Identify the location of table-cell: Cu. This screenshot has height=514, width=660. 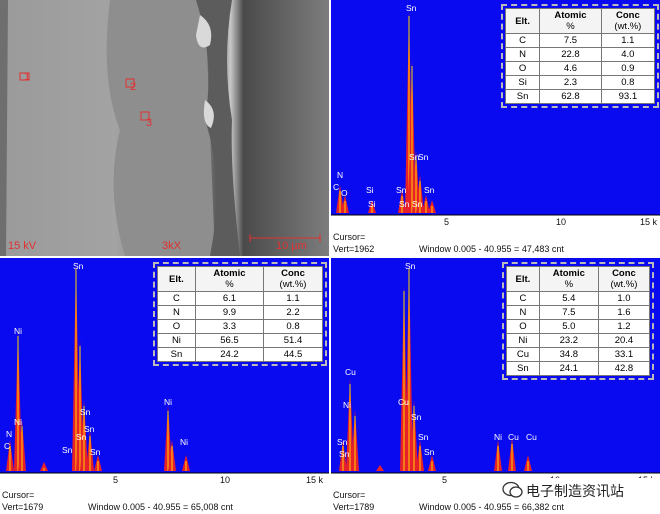
(523, 354).